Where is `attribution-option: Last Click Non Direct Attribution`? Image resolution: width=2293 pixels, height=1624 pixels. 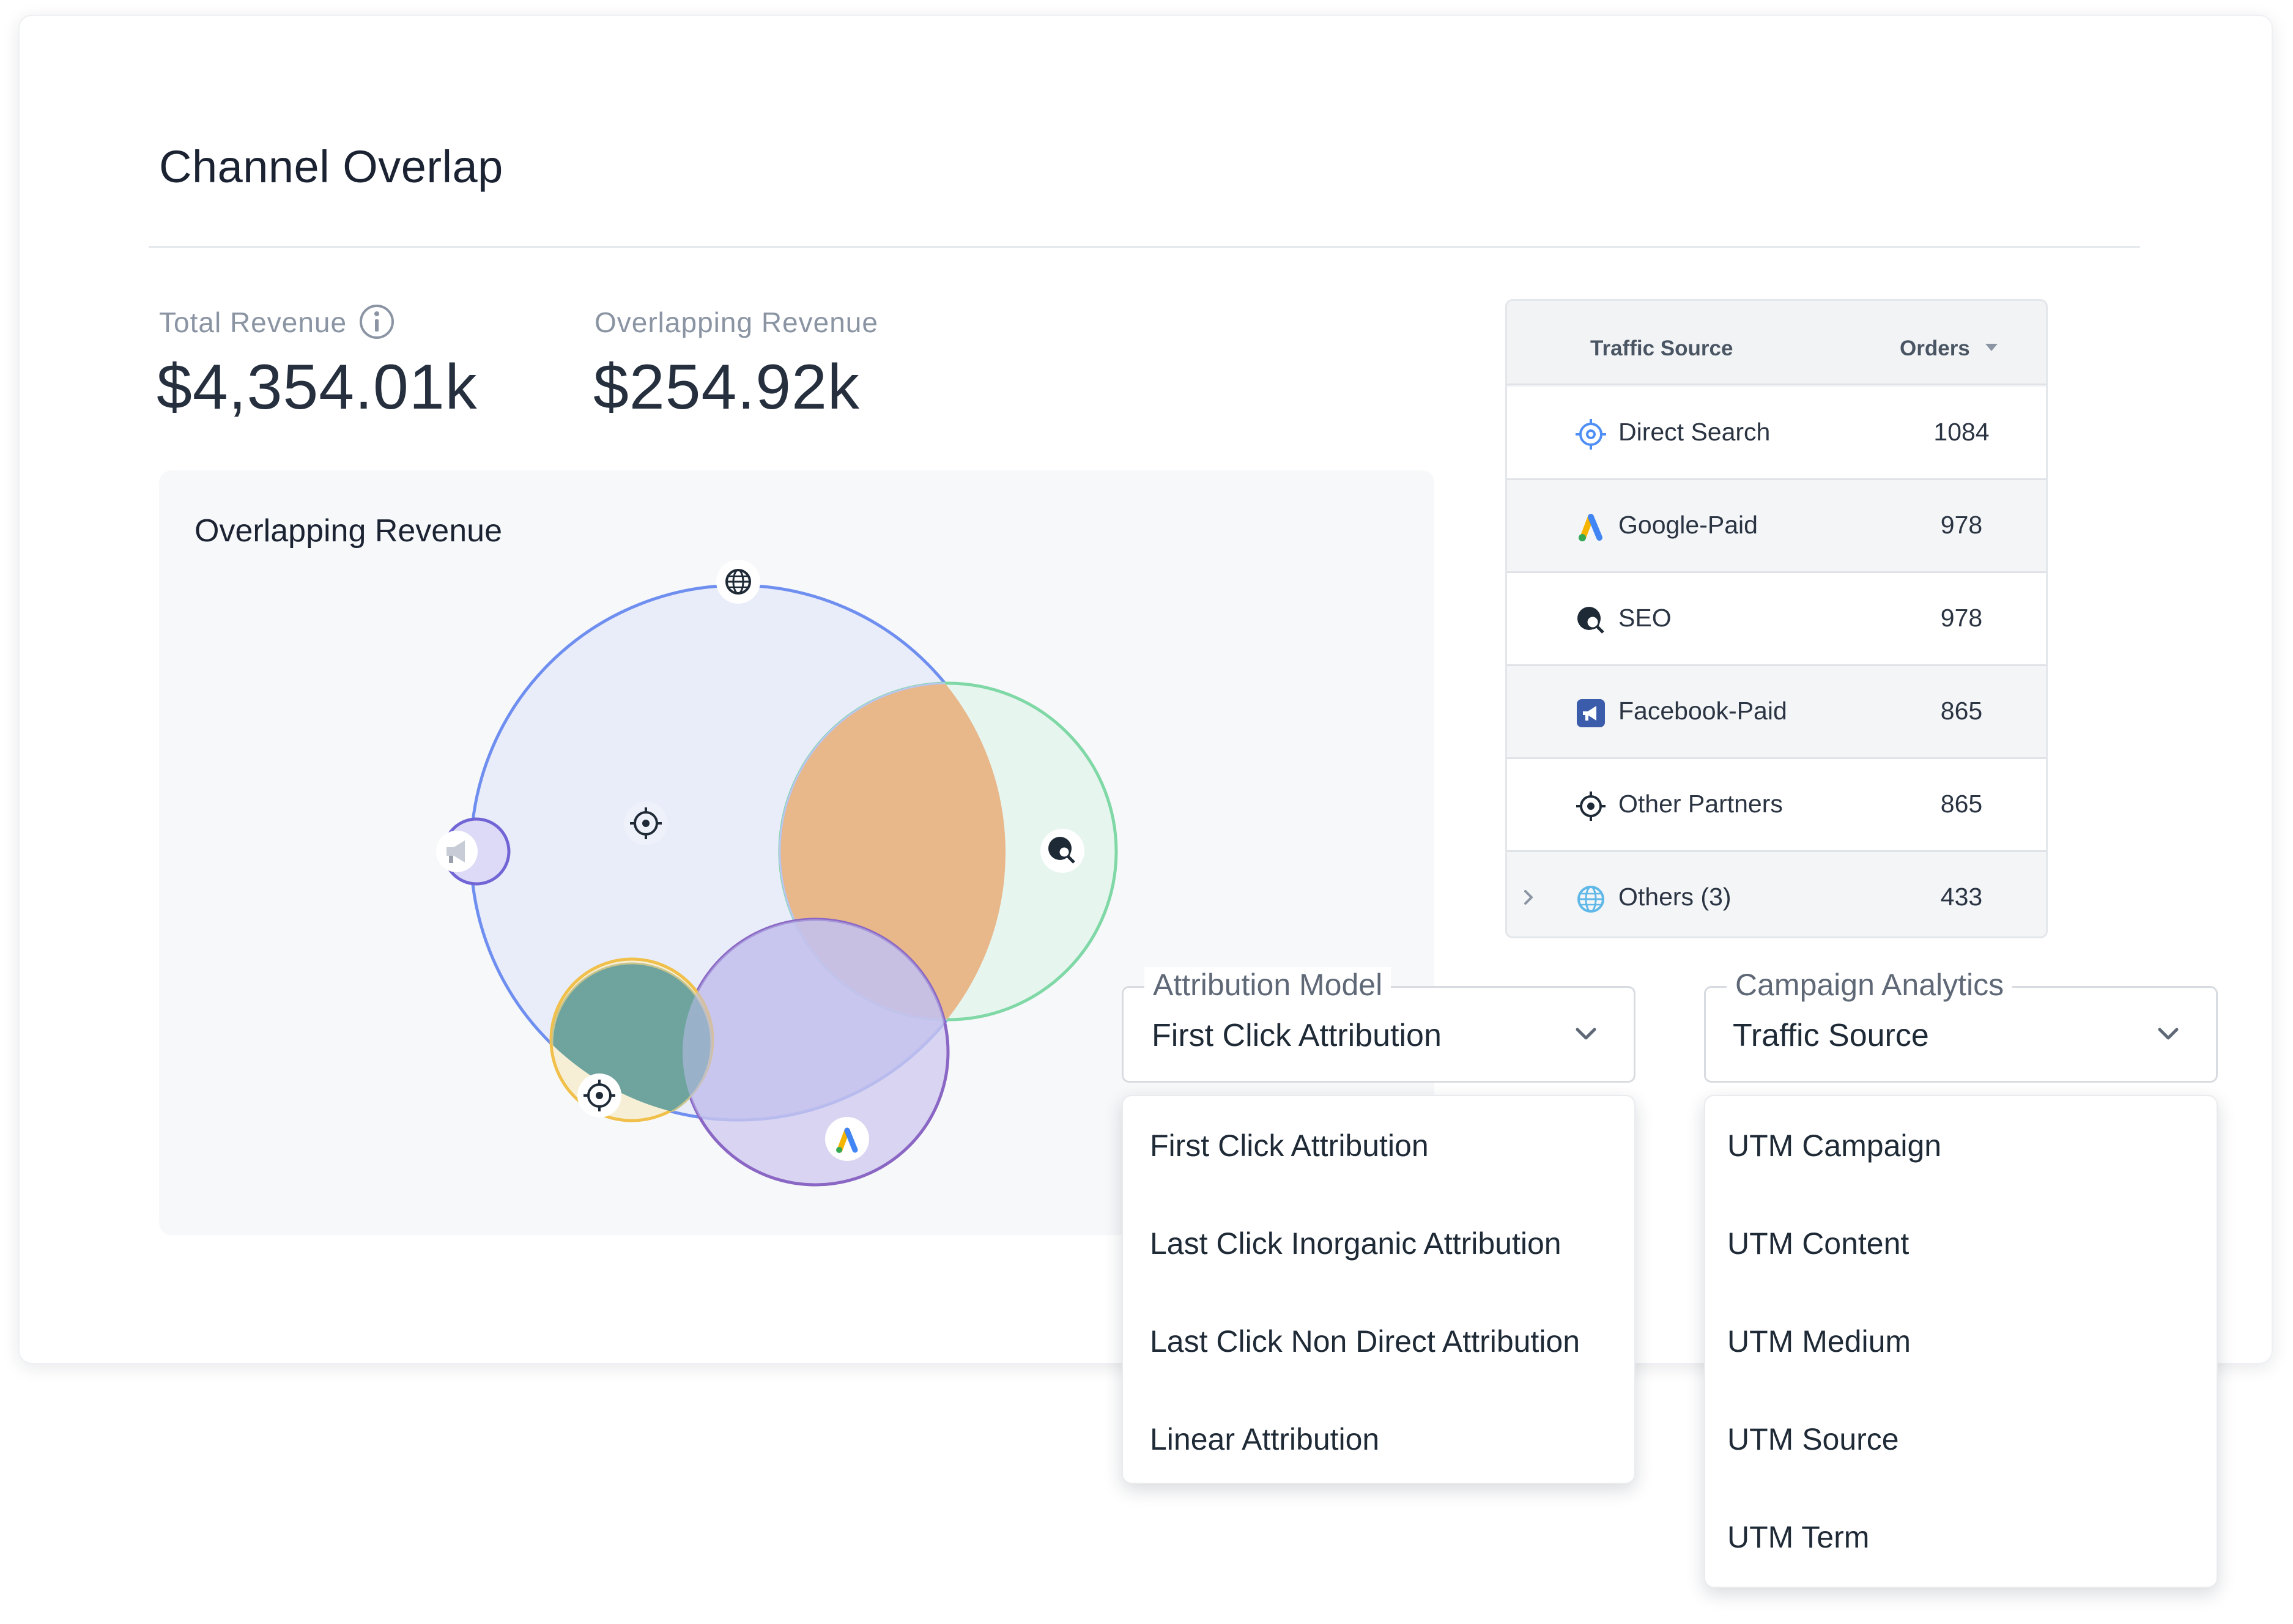 attribution-option: Last Click Non Direct Attribution is located at coordinates (1365, 1341).